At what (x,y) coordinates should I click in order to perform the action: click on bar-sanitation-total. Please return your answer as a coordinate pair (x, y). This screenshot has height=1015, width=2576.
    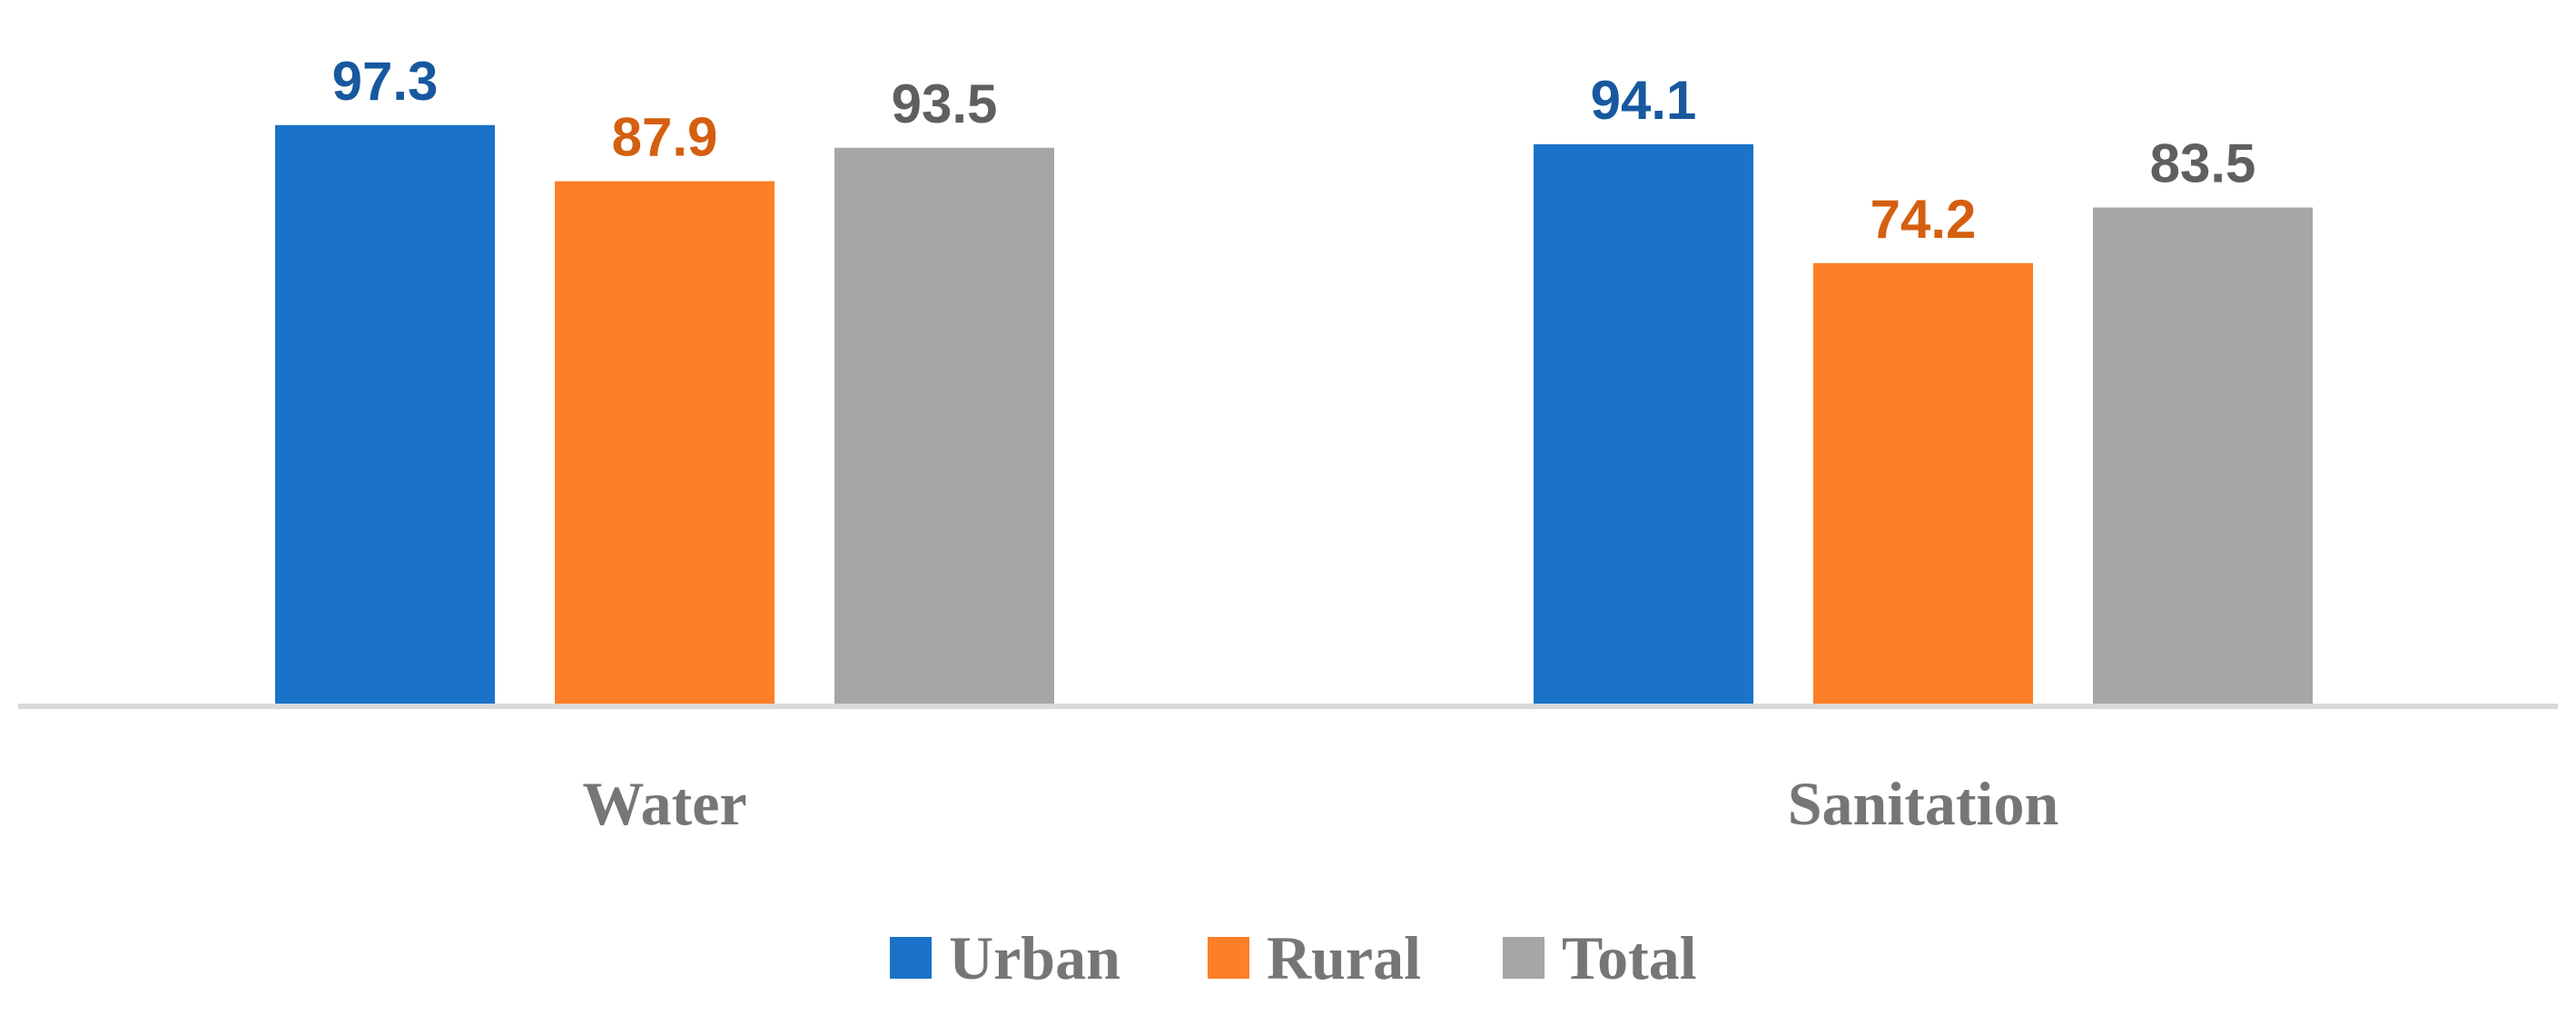
    Looking at the image, I should click on (2203, 457).